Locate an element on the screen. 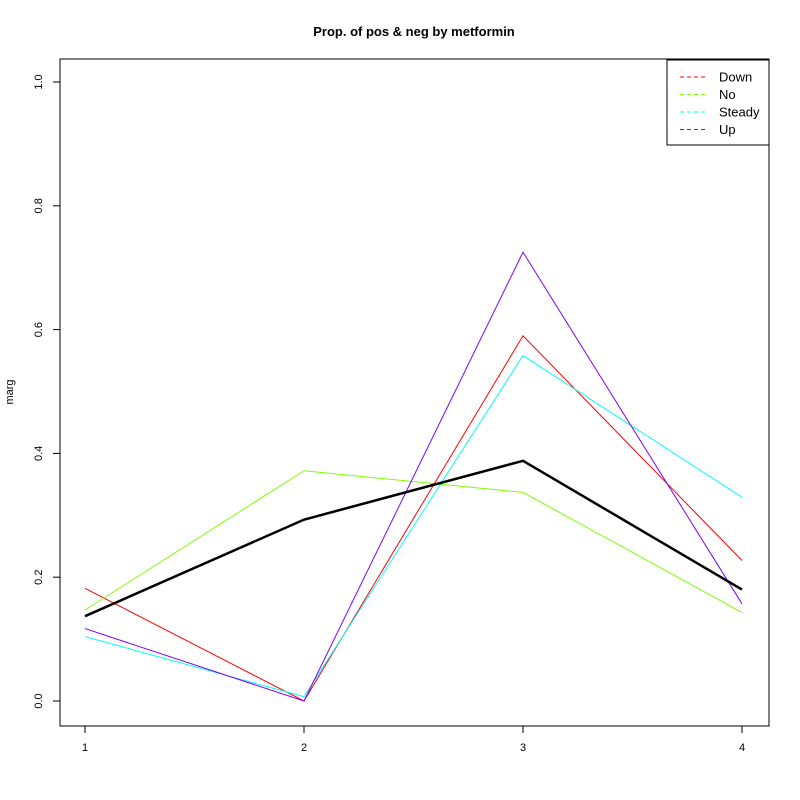 The width and height of the screenshot is (800, 800). y-axis: 0.0 0.2 0.4 0.6 0.8 1.0 is located at coordinates (47, 391).